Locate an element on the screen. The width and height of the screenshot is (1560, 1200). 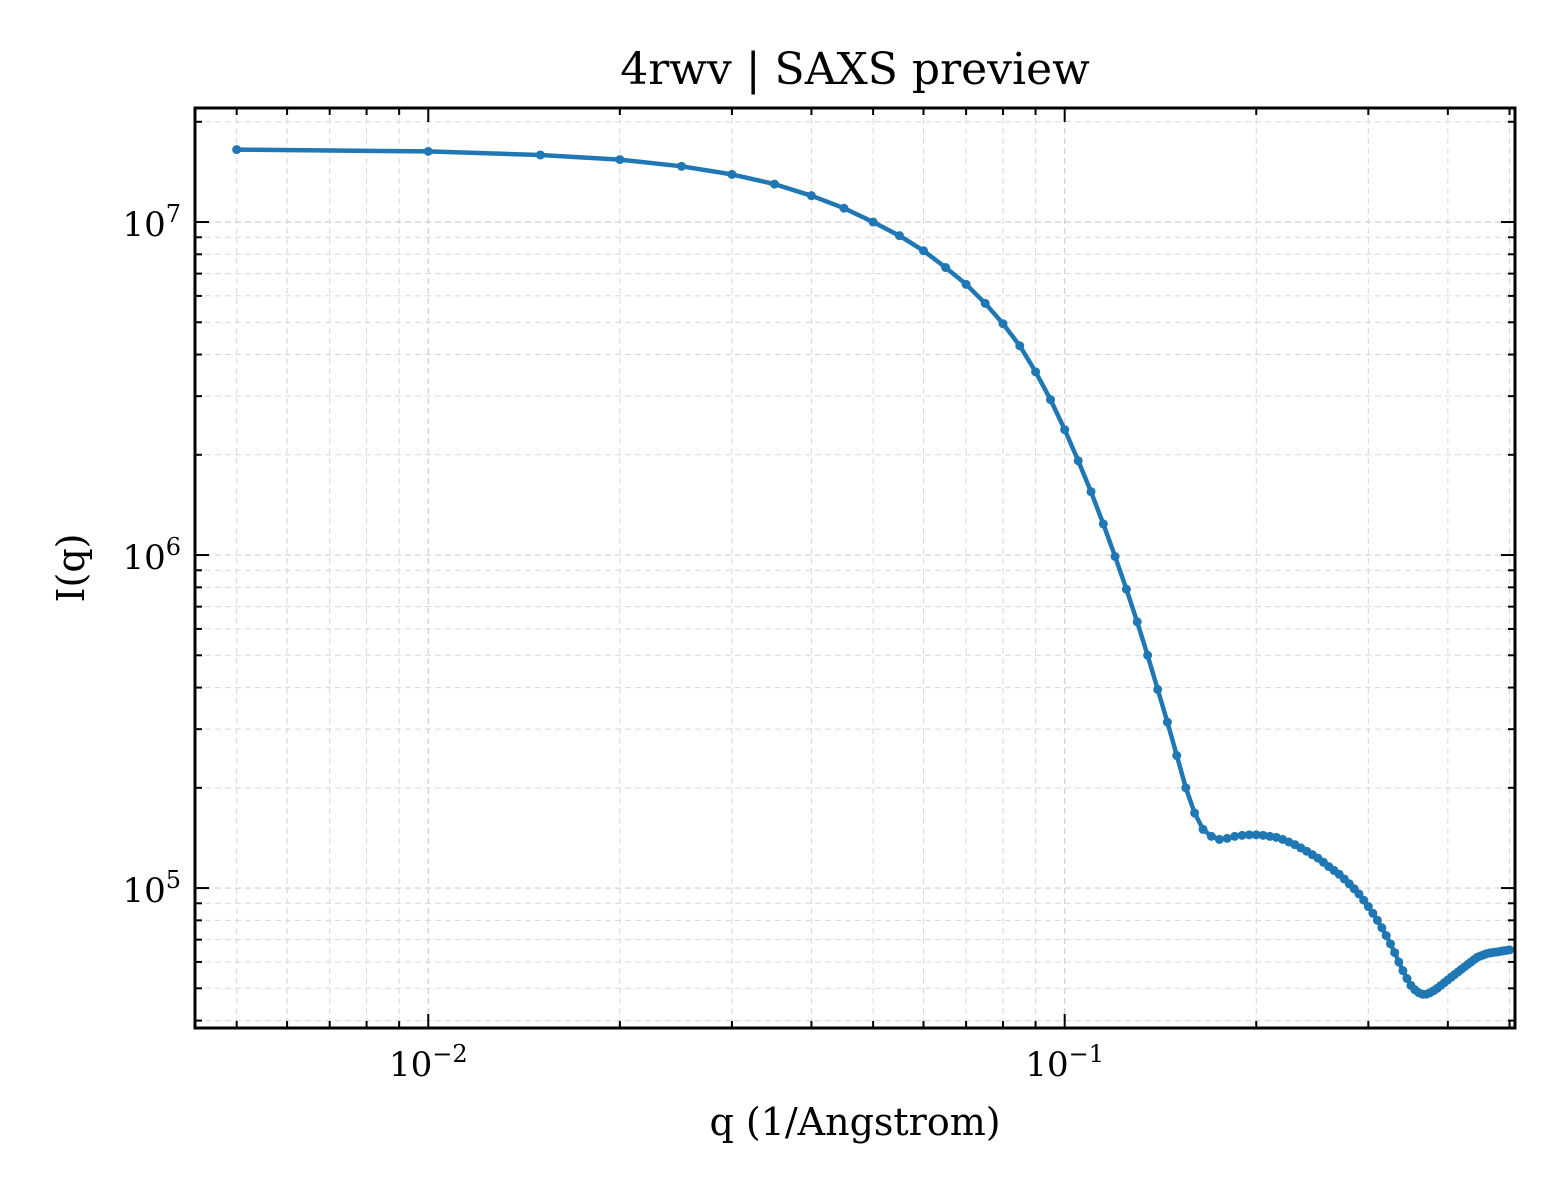
chart-title: 4rwv | SAXS preview is located at coordinates (855, 69).